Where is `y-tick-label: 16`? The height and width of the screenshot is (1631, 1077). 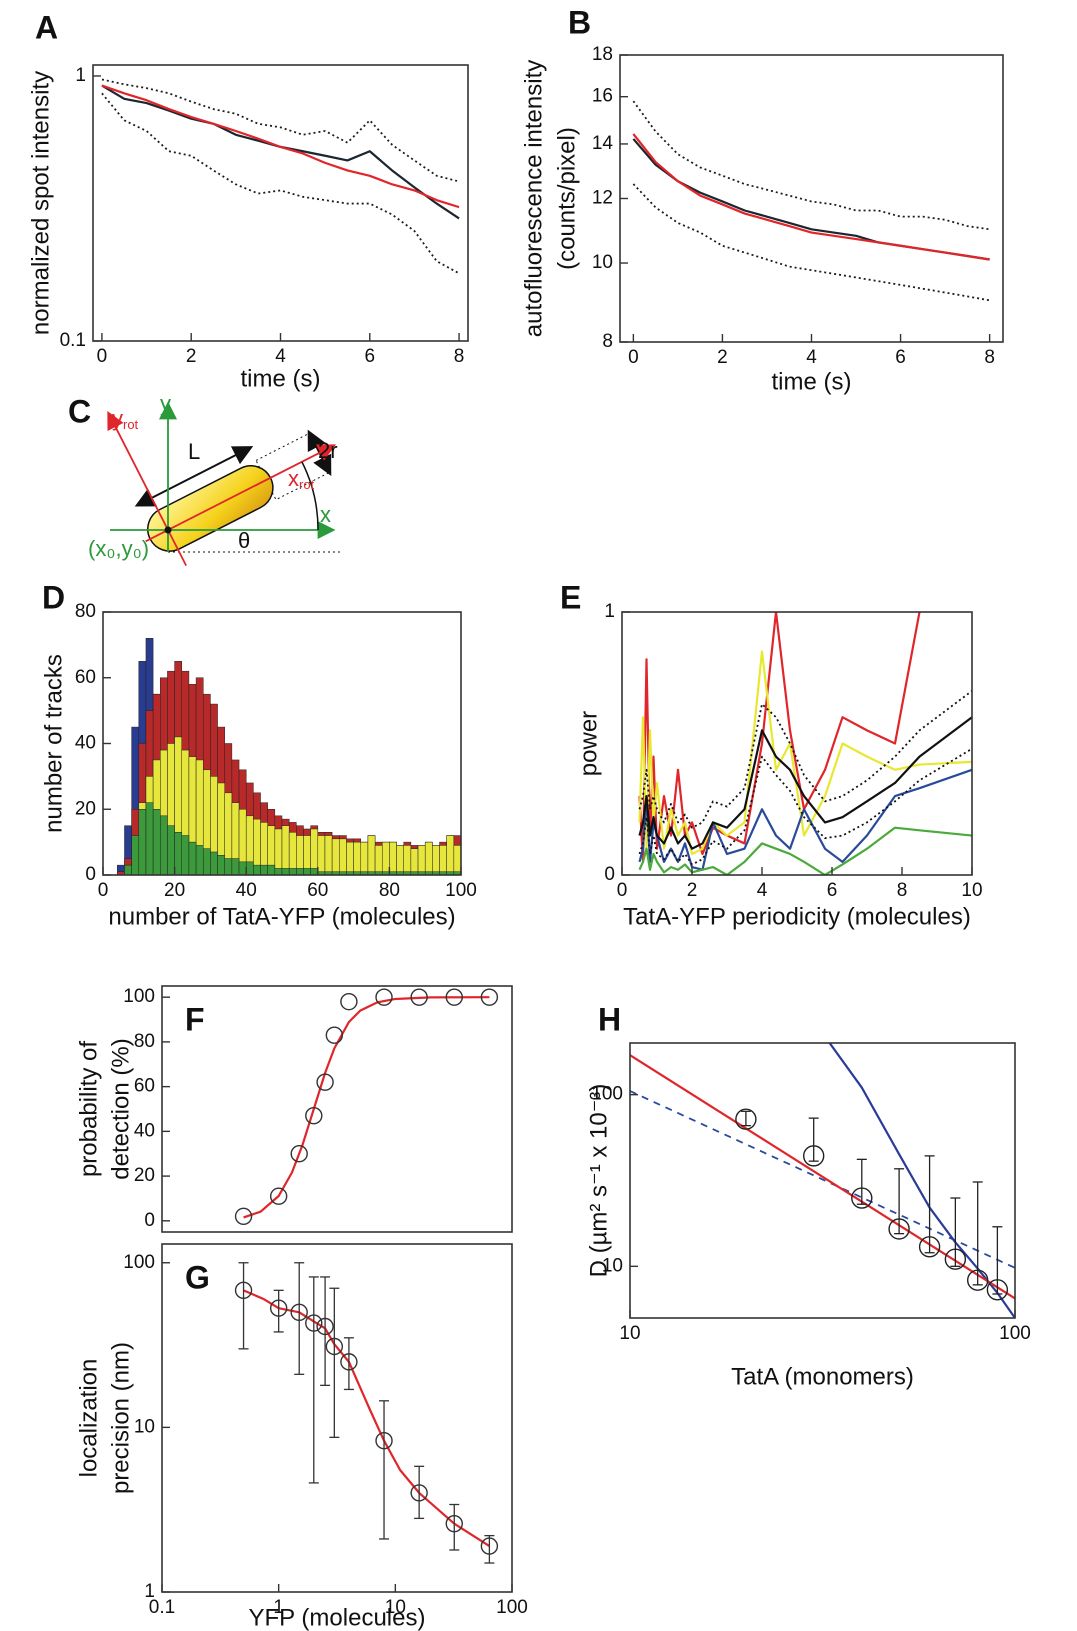
y-tick-label: 16 is located at coordinates (602, 96).